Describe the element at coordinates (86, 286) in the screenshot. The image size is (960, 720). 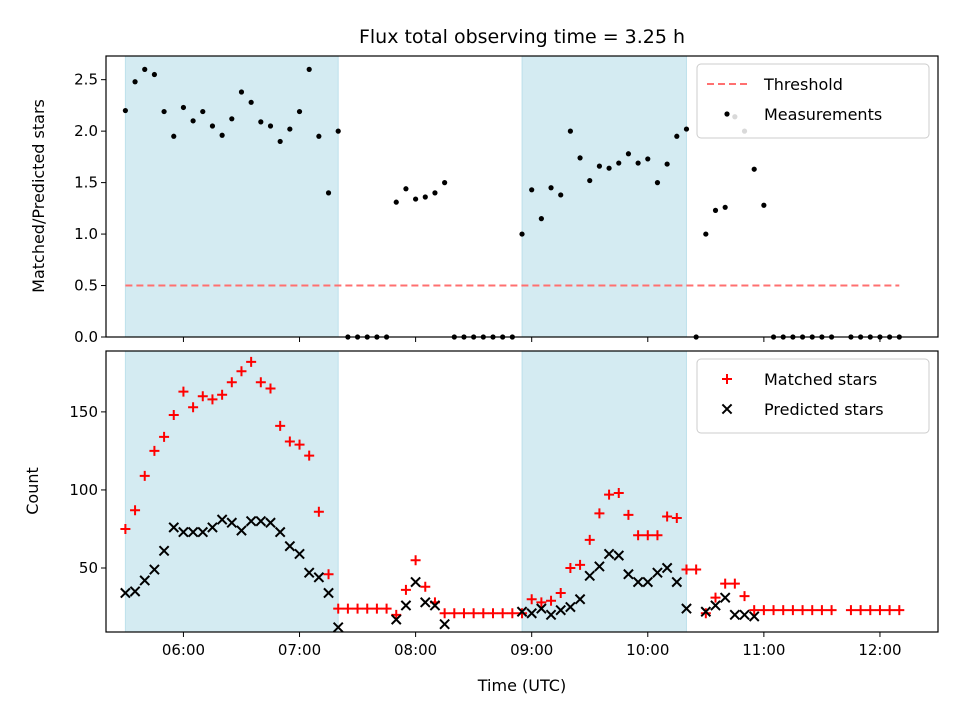
I see `y-tick-label: 0.5` at that location.